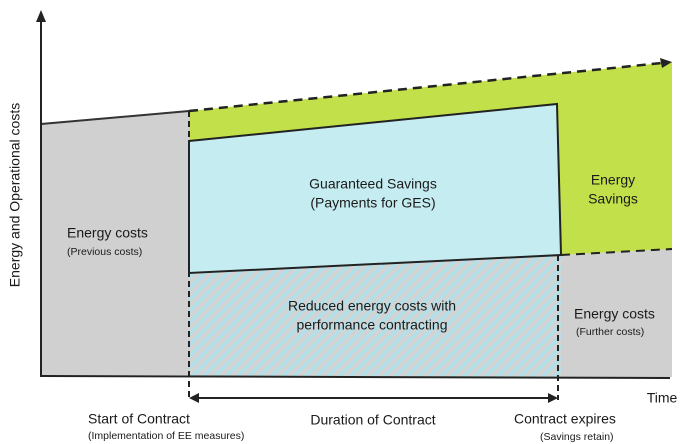 The height and width of the screenshot is (444, 681). Describe the element at coordinates (613, 199) in the screenshot. I see `region-note: Savings` at that location.